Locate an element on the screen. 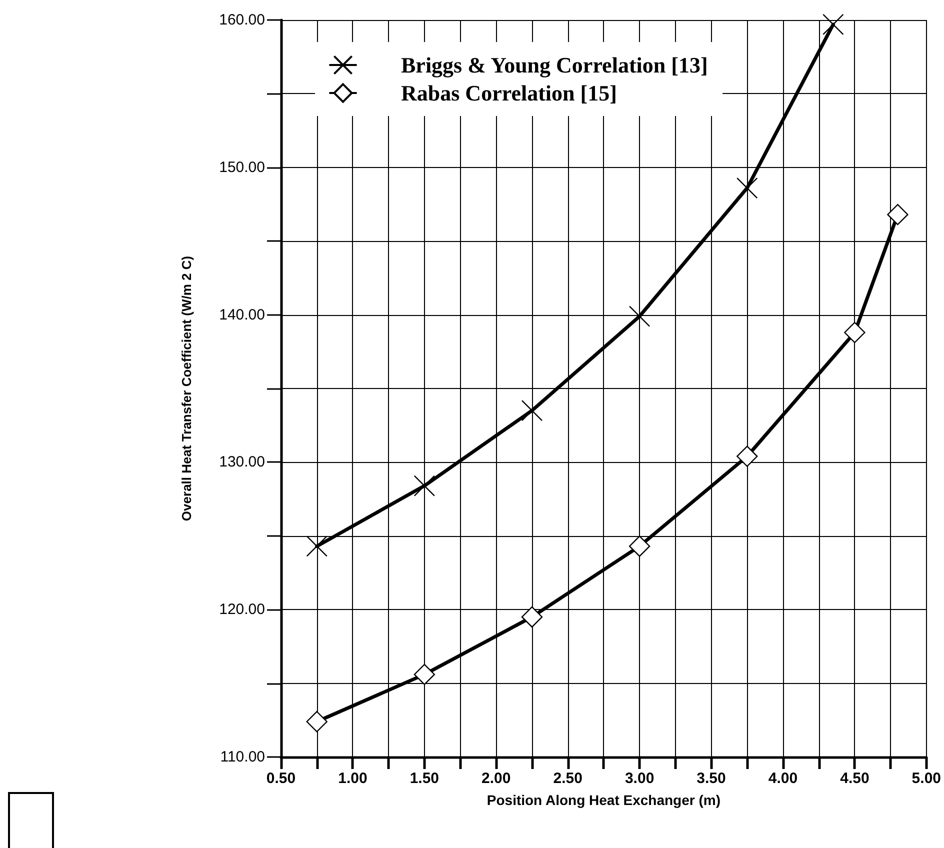 The image size is (944, 848). x-tick-label: 2.00 is located at coordinates (496, 778).